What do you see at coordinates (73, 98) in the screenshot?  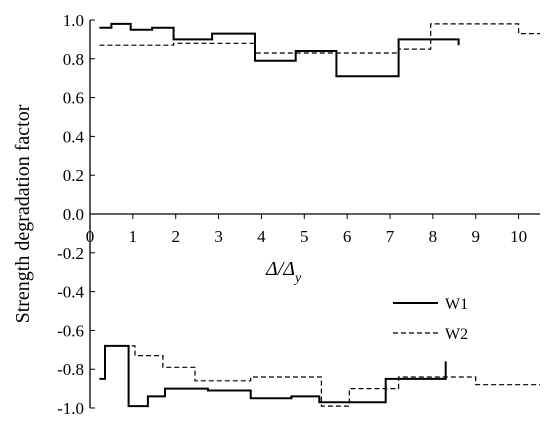 I see `y-tick-label: 0.6` at bounding box center [73, 98].